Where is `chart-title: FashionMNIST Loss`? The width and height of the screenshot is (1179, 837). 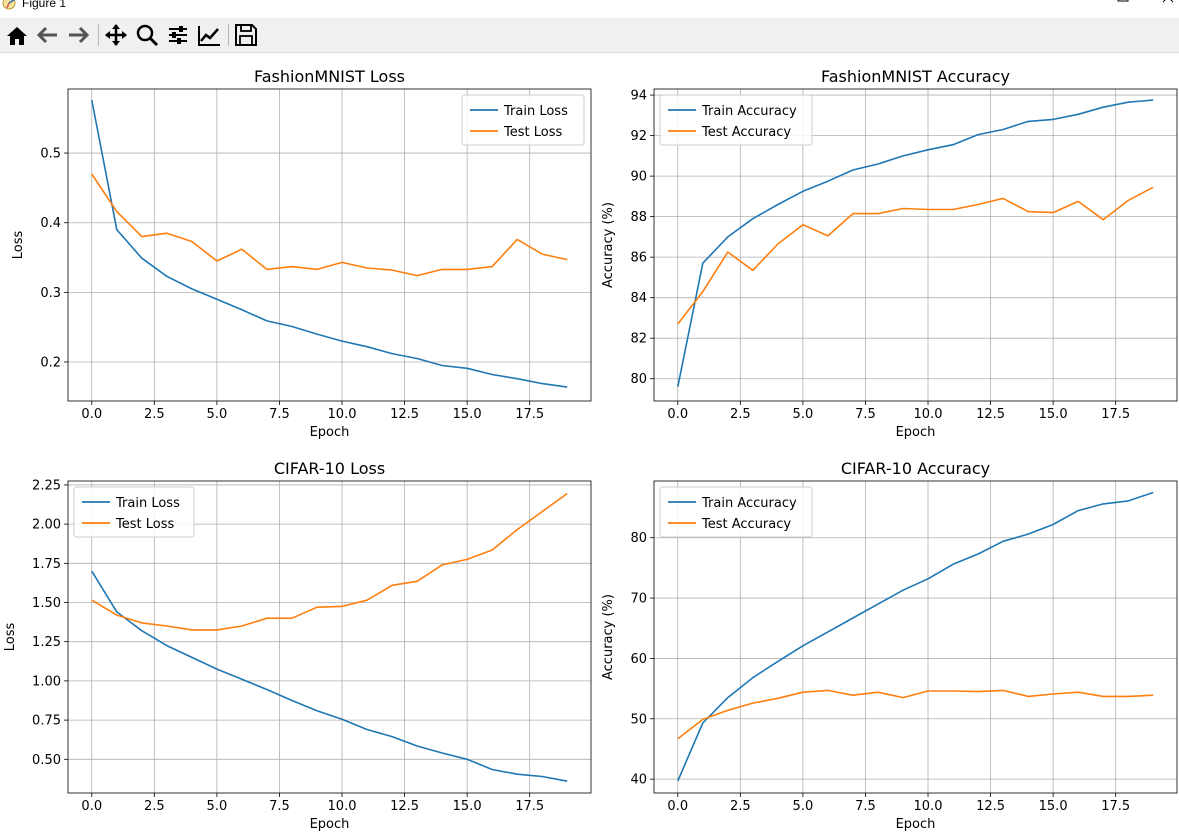 chart-title: FashionMNIST Loss is located at coordinates (329, 76).